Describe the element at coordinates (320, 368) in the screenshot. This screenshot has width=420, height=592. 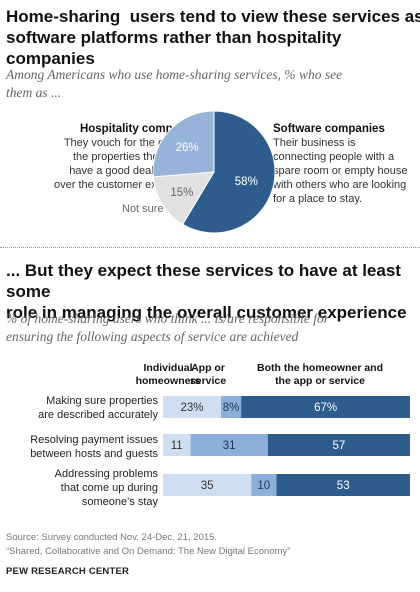
I see `col-header-both-line1: Both the homeowner and` at that location.